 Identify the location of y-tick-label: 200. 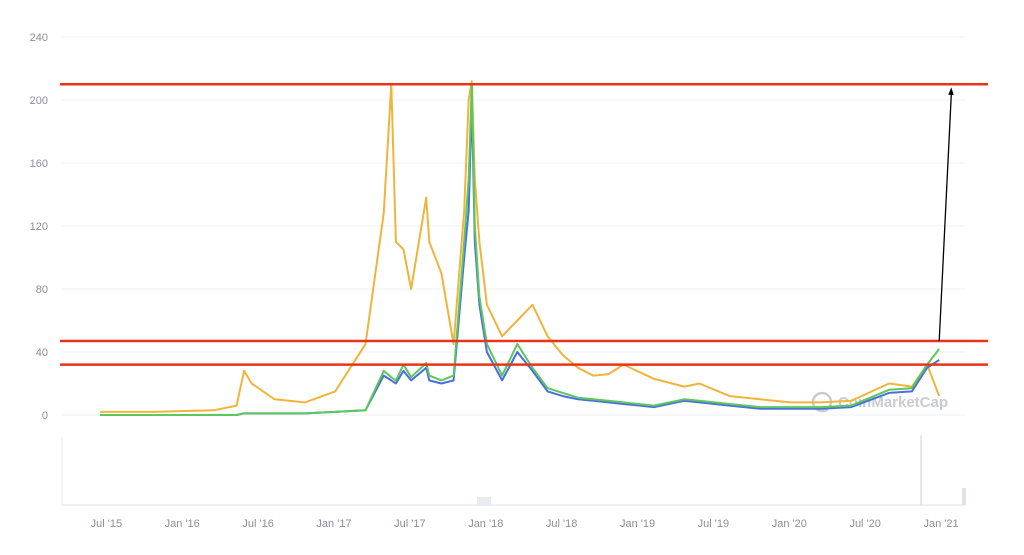
(39, 101).